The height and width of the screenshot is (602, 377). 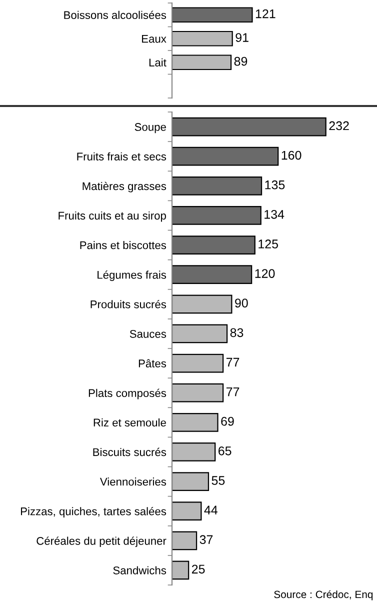 I want to click on y-tick-label: Fruits cuits et au sirop, so click(x=112, y=216).